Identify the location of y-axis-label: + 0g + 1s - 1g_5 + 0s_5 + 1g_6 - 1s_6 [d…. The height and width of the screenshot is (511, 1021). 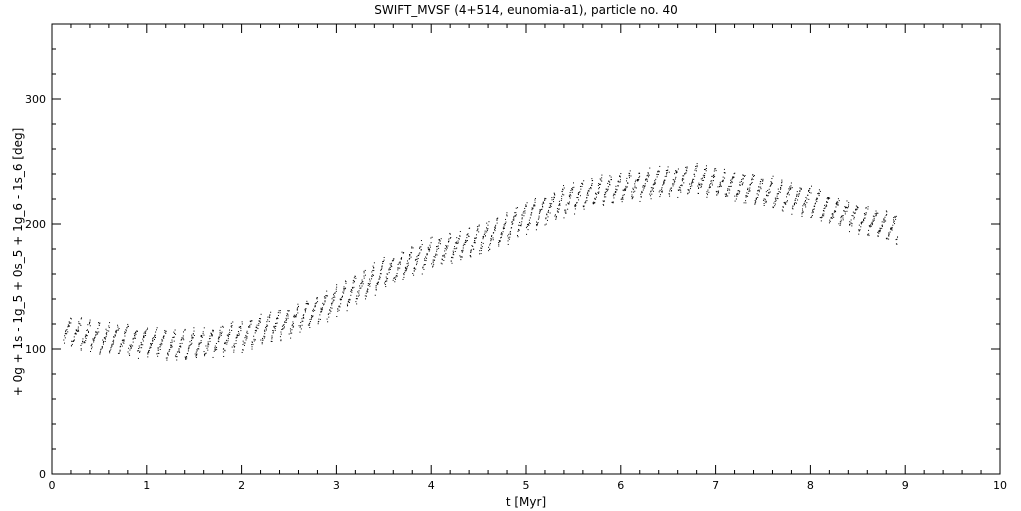
(18, 262).